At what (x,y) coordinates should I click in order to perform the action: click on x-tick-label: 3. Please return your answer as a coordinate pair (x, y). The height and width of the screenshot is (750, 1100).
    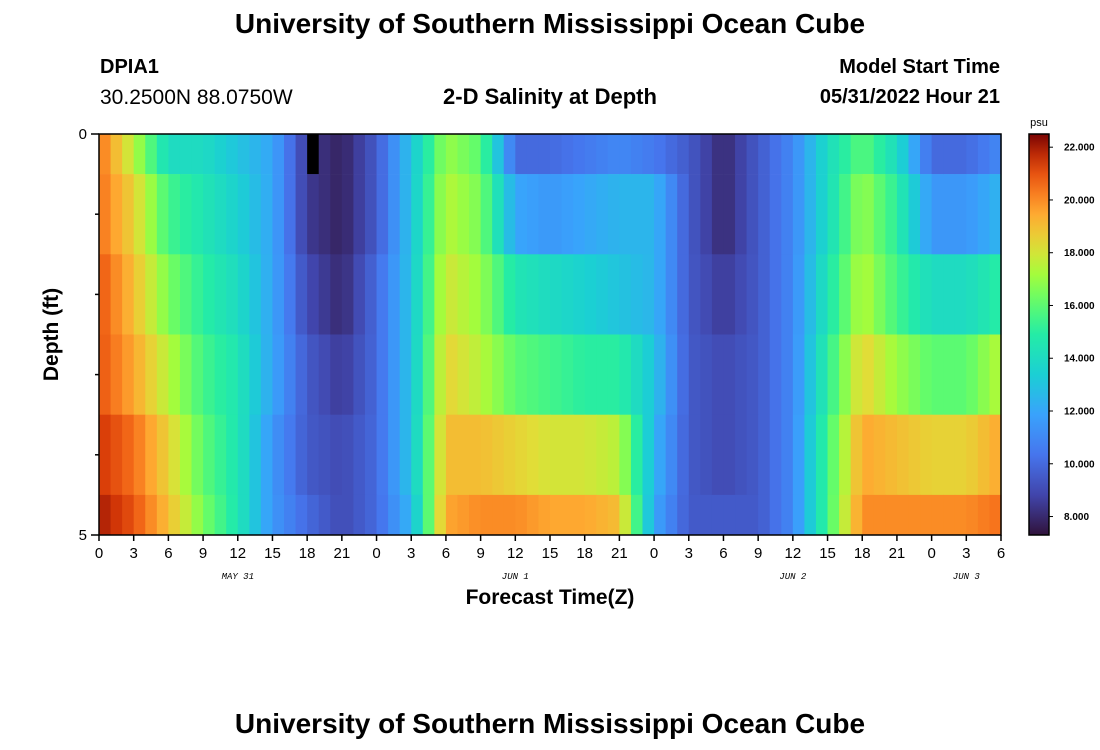
    Looking at the image, I should click on (689, 553).